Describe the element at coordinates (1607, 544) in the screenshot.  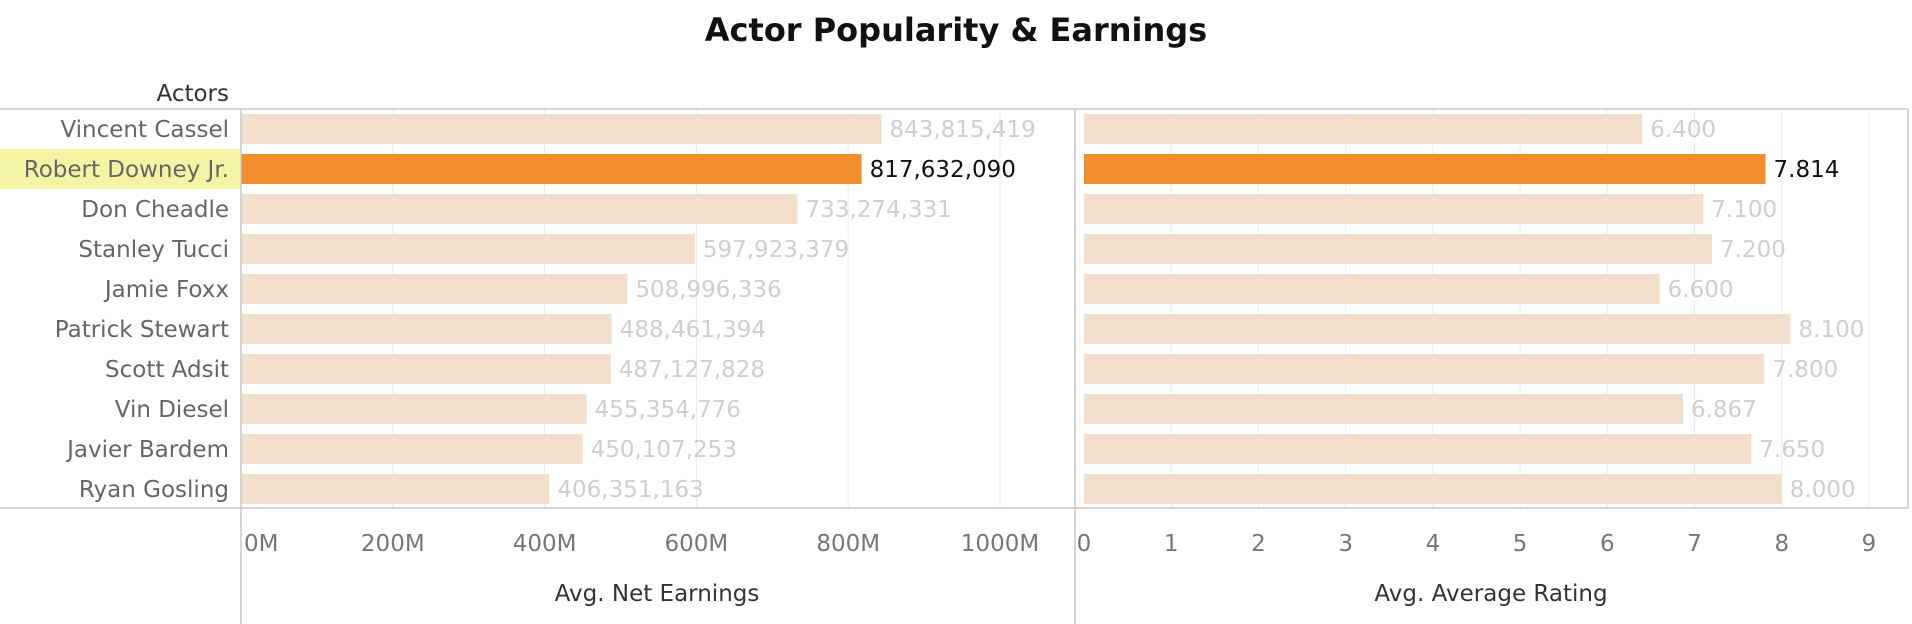
I see `rating-tick-label: 6` at that location.